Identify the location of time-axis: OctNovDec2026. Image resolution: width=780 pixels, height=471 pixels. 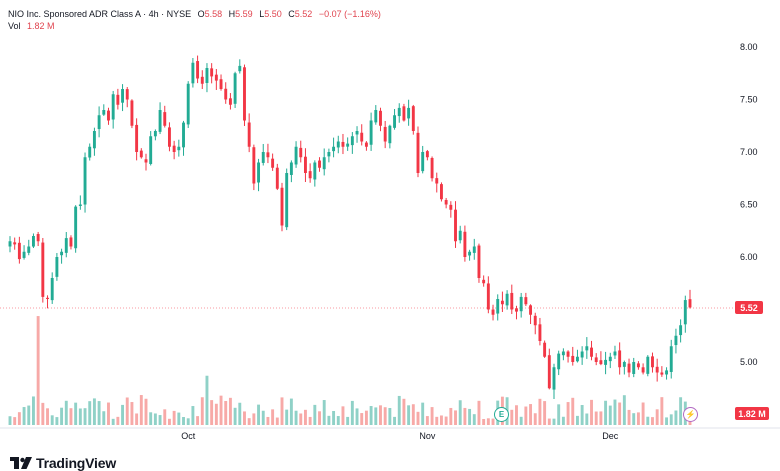
(480, 436).